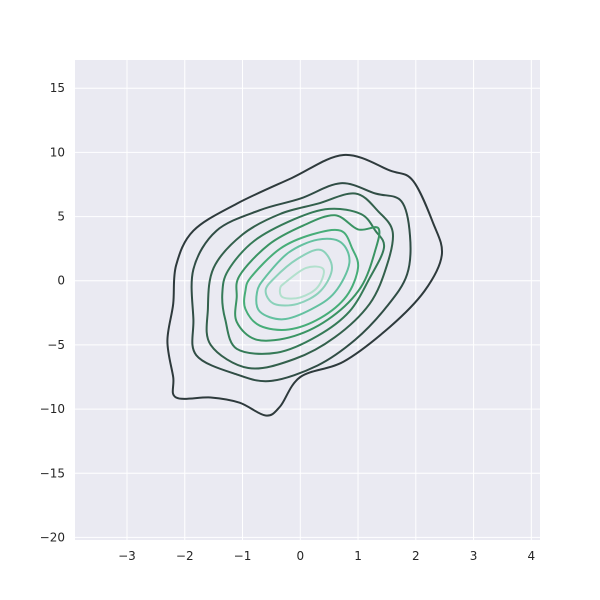 Image resolution: width=600 pixels, height=600 pixels. What do you see at coordinates (358, 556) in the screenshot?
I see `x-tick-label: 1` at bounding box center [358, 556].